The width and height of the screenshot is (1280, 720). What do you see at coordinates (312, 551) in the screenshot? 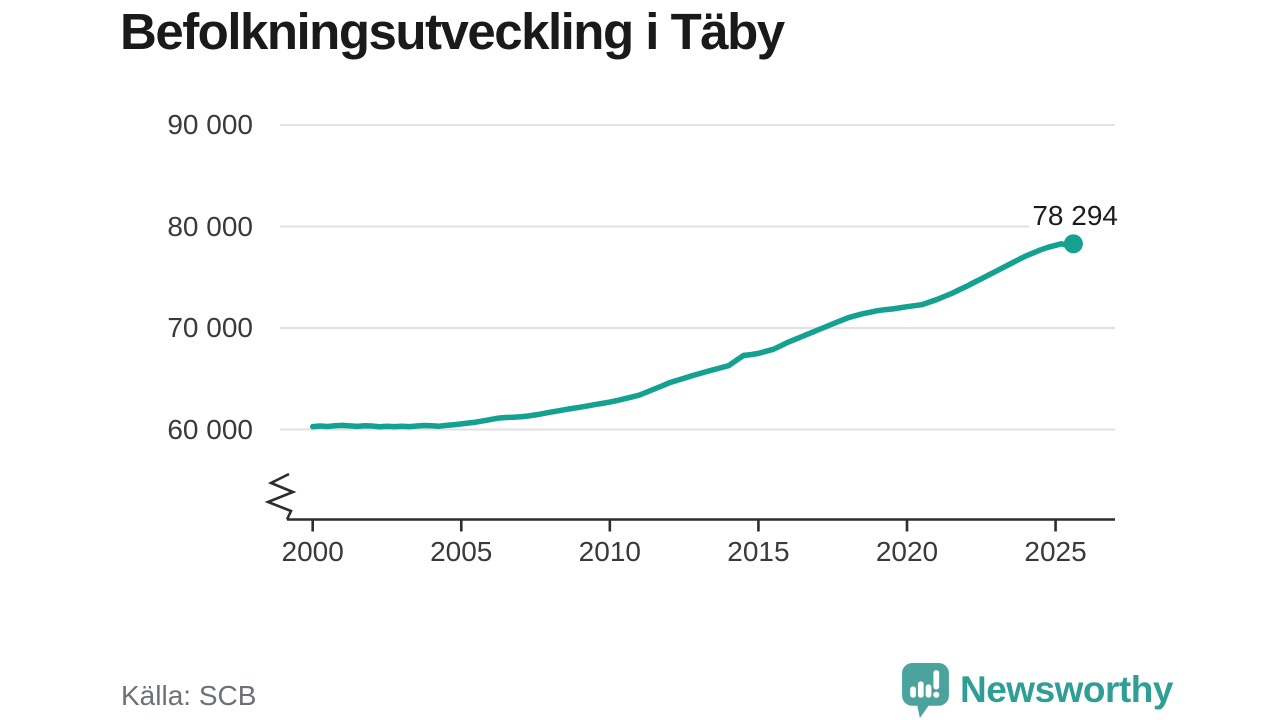
I see `x-axis-tick-label: 2000` at bounding box center [312, 551].